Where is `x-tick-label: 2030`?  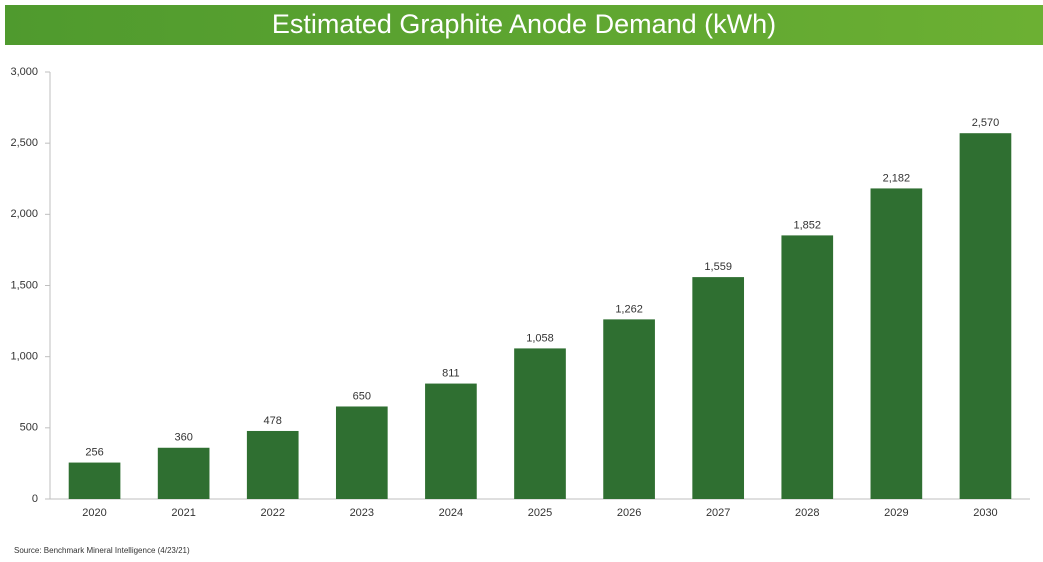 x-tick-label: 2030 is located at coordinates (985, 513).